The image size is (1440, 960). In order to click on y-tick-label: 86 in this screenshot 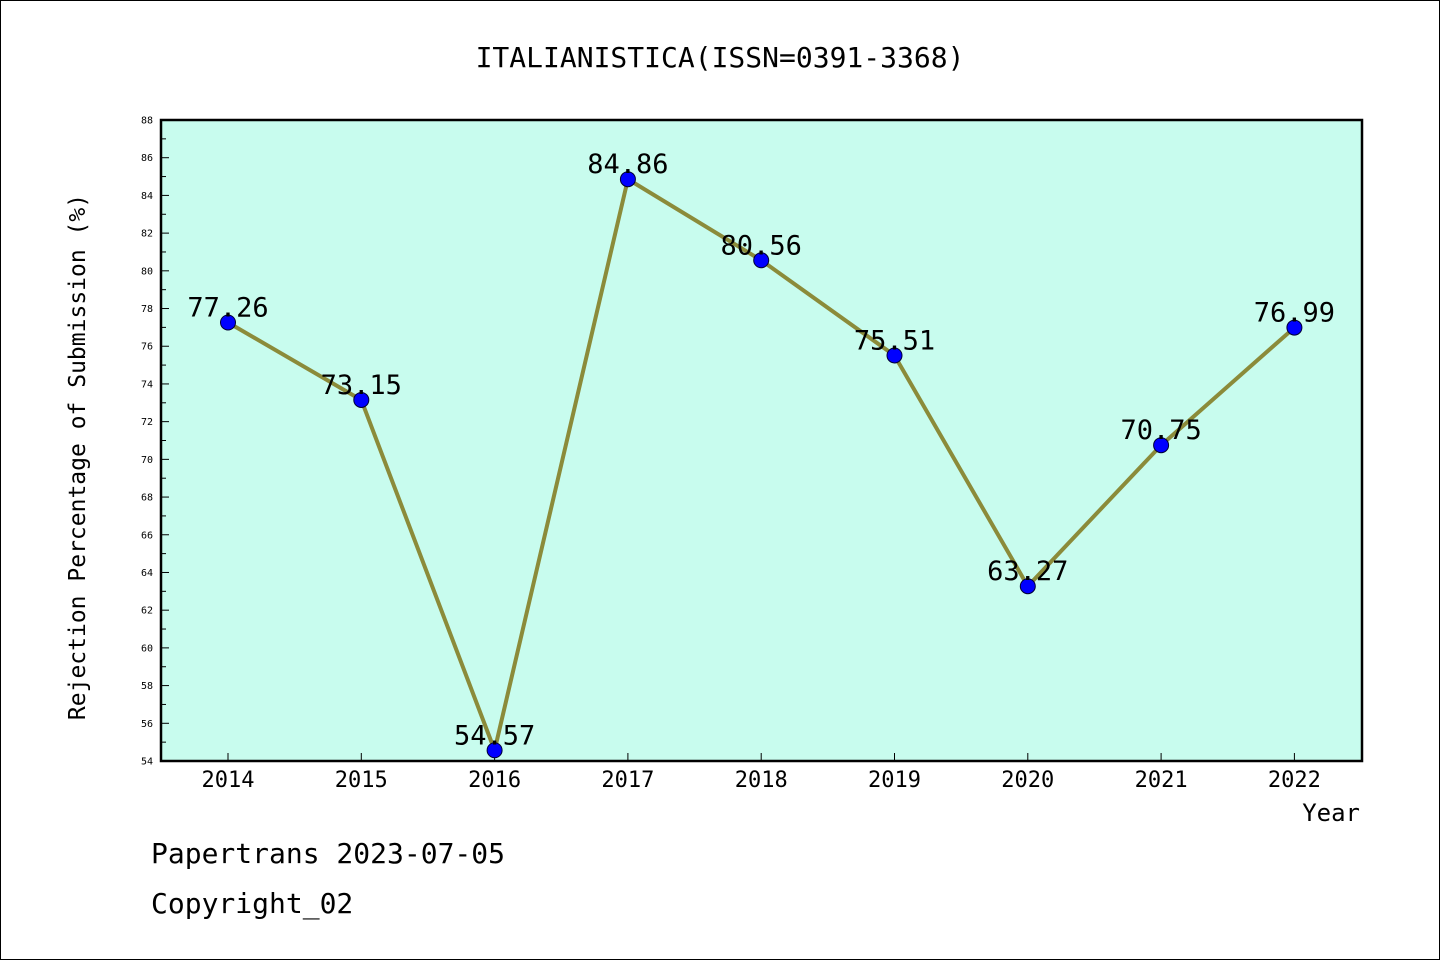, I will do `click(147, 158)`.